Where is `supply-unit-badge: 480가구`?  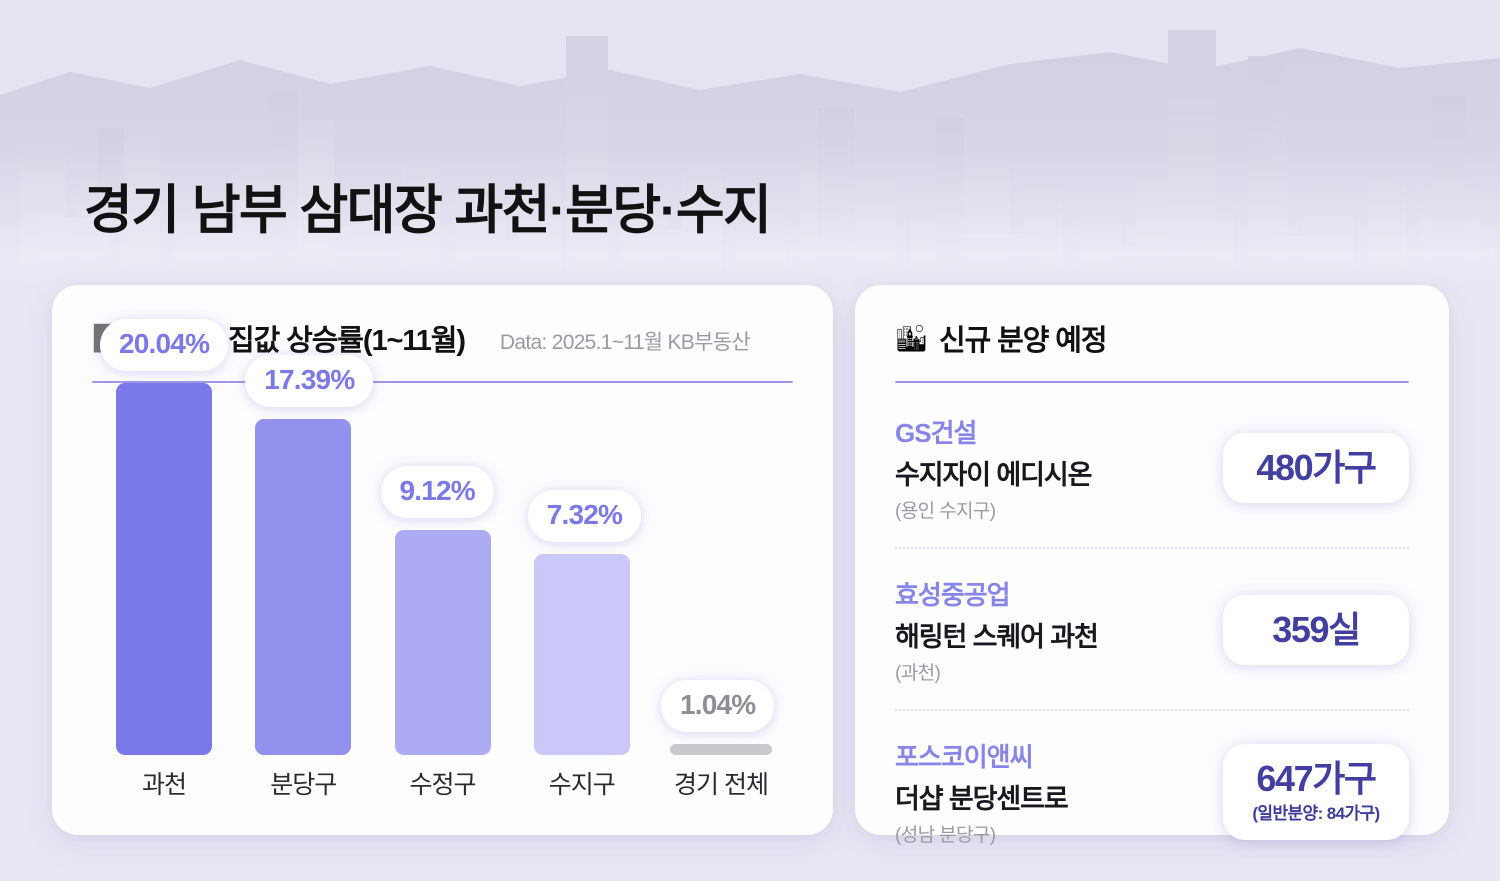
supply-unit-badge: 480가구 is located at coordinates (1316, 468).